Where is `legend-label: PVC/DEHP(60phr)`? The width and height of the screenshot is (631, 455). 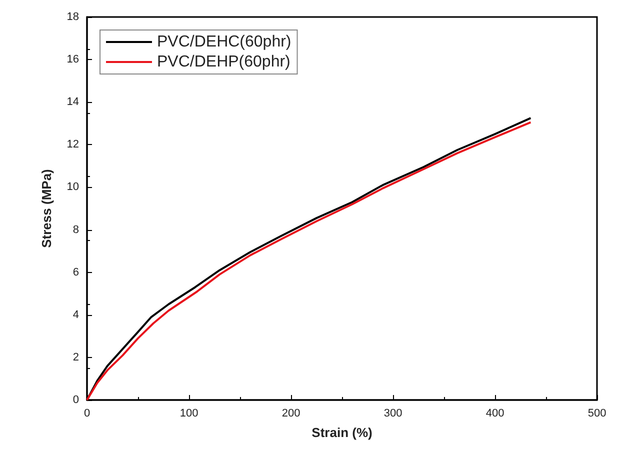 legend-label: PVC/DEHP(60phr) is located at coordinates (223, 62).